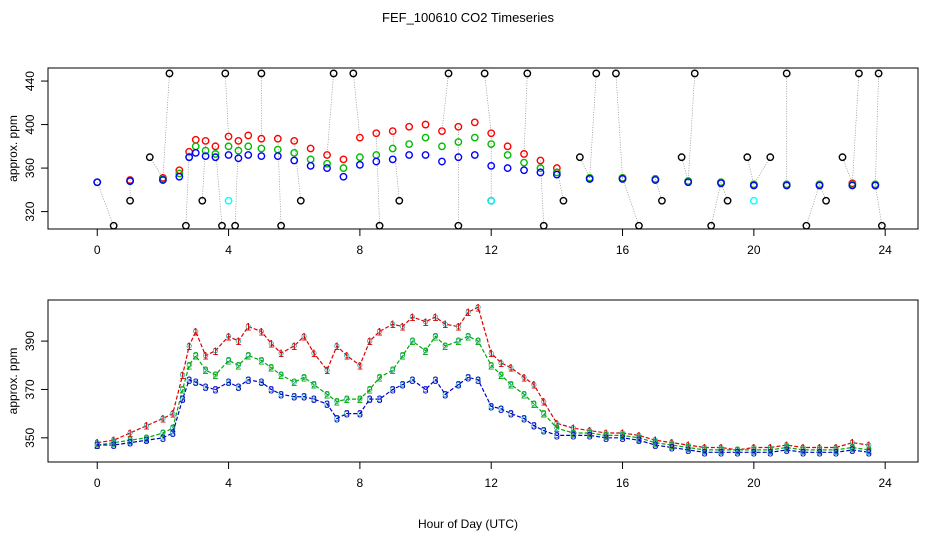 The width and height of the screenshot is (936, 545). What do you see at coordinates (492, 483) in the screenshot?
I see `x-tick-label: 12` at bounding box center [492, 483].